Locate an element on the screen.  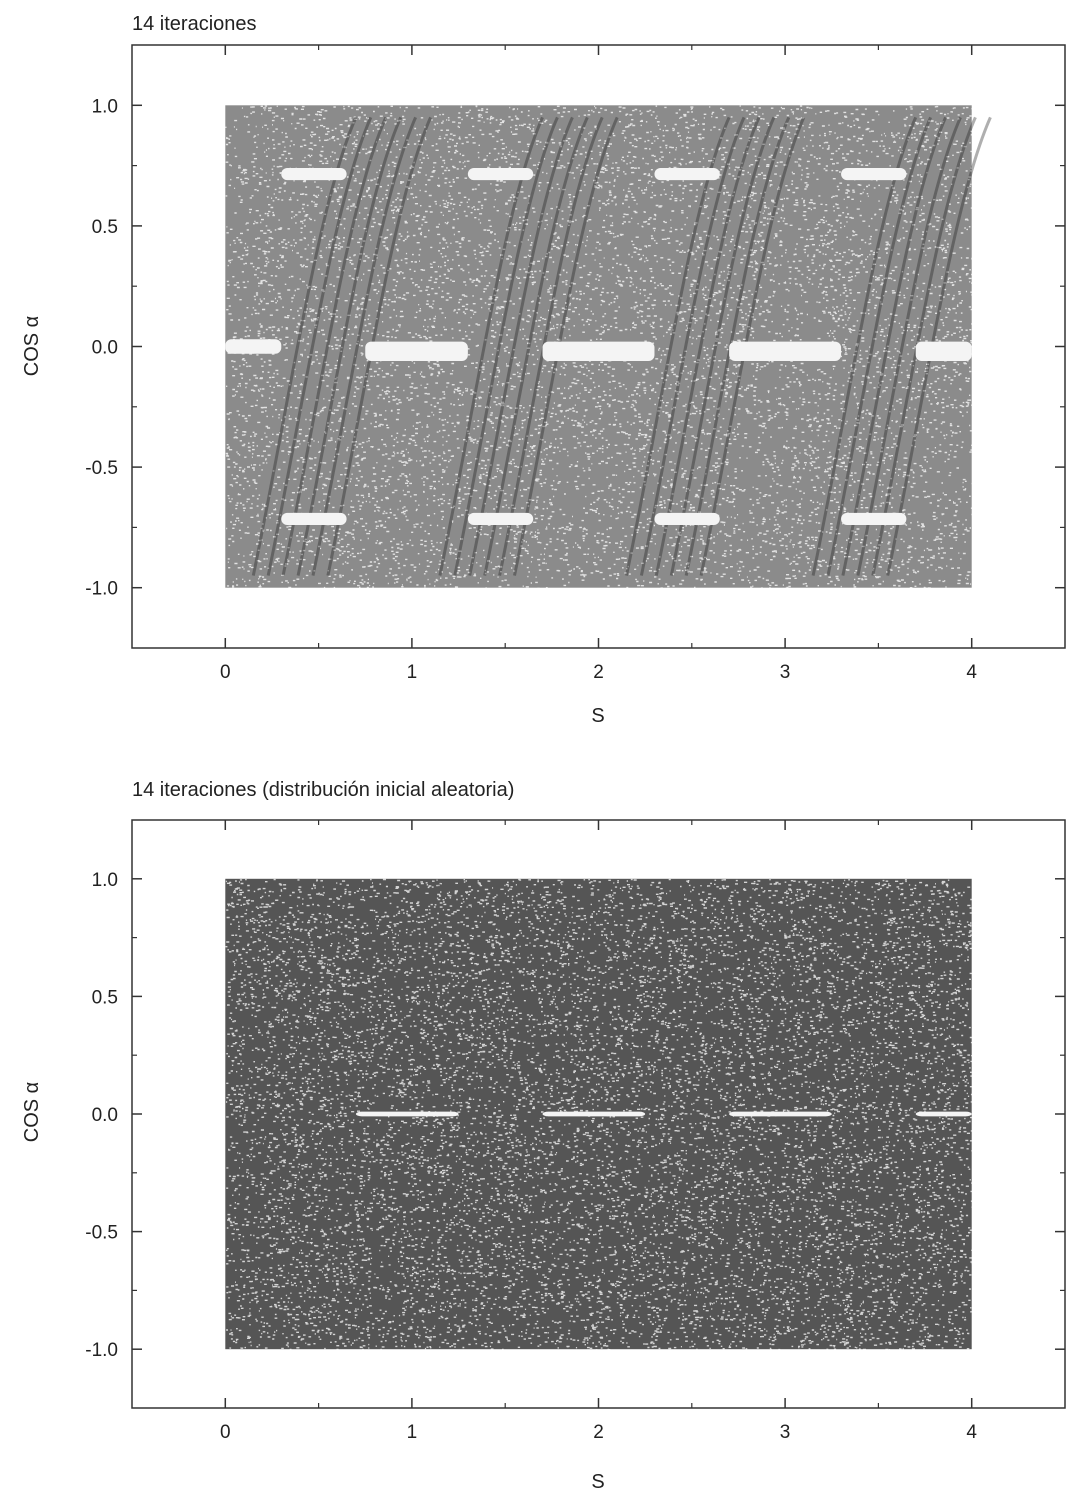
chart-title: 14 iteraciones is located at coordinates (194, 24).